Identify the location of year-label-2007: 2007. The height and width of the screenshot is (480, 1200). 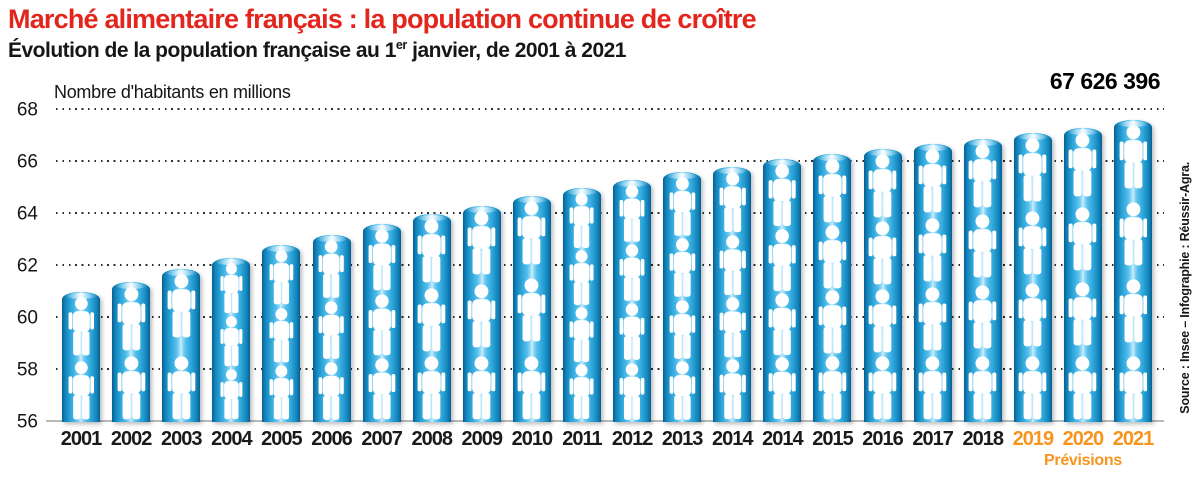
(382, 439).